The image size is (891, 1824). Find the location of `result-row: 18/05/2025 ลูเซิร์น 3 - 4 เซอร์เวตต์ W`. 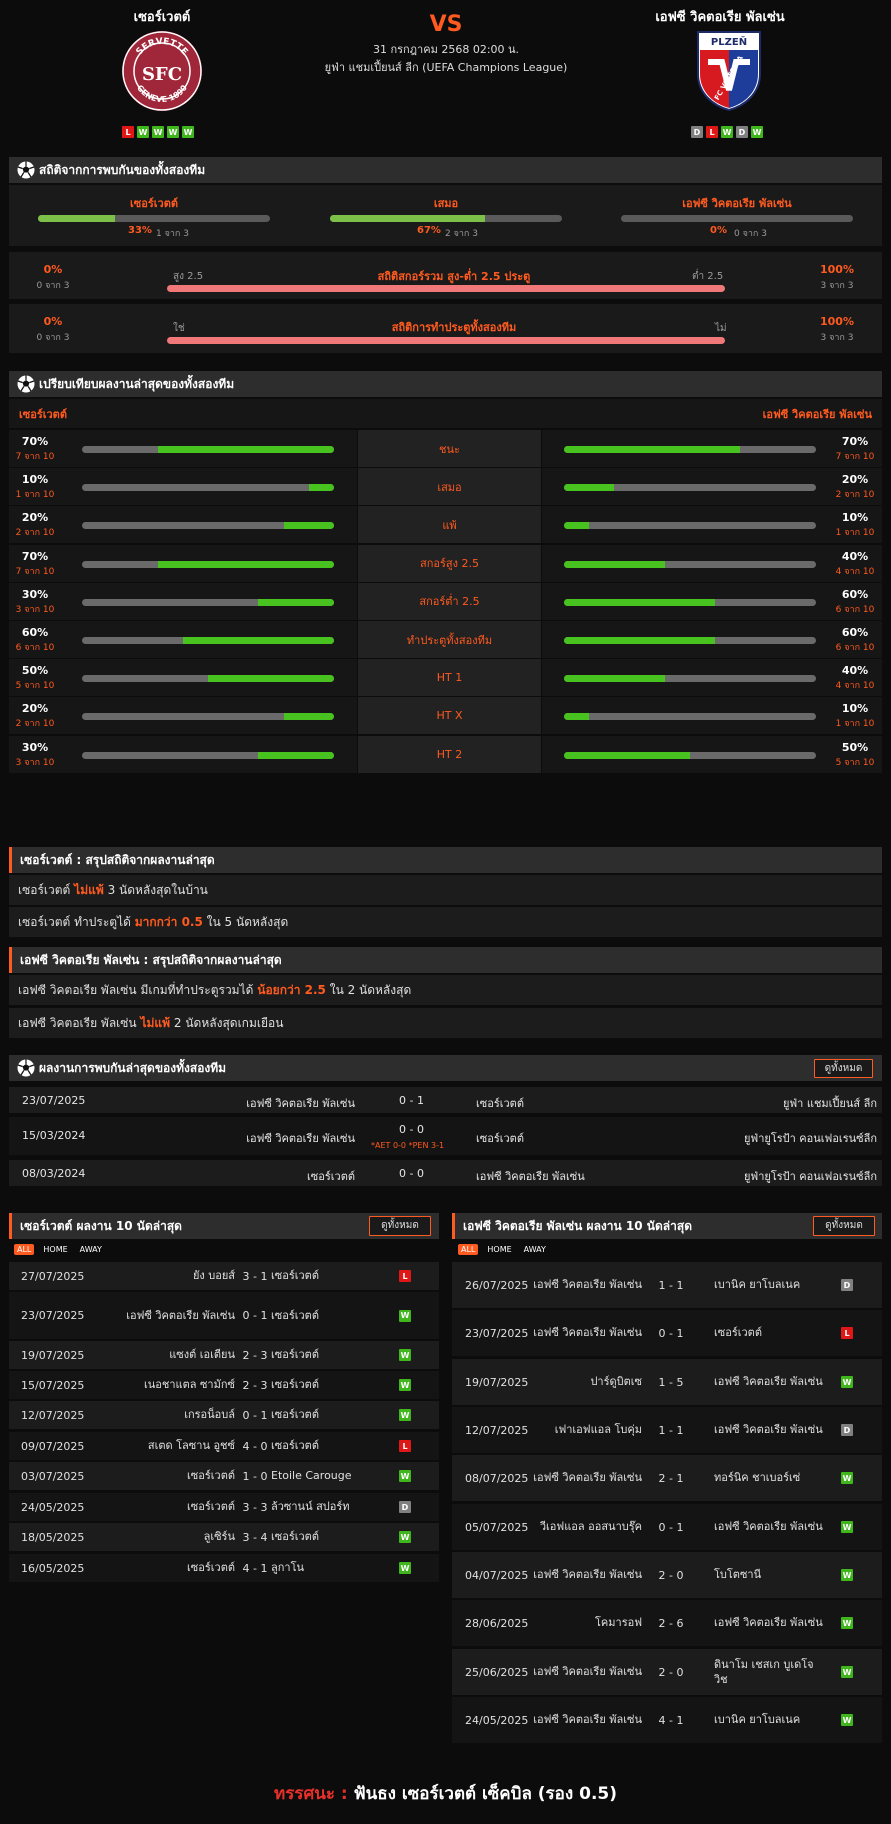

result-row: 18/05/2025 ลูเซิร์น 3 - 4 เซอร์เวตต์ W is located at coordinates (224, 1537).